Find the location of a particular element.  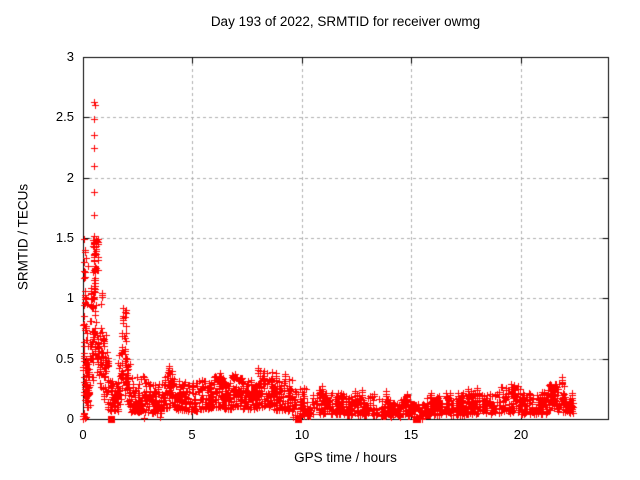

y-tick-label: 1 is located at coordinates (70, 297).